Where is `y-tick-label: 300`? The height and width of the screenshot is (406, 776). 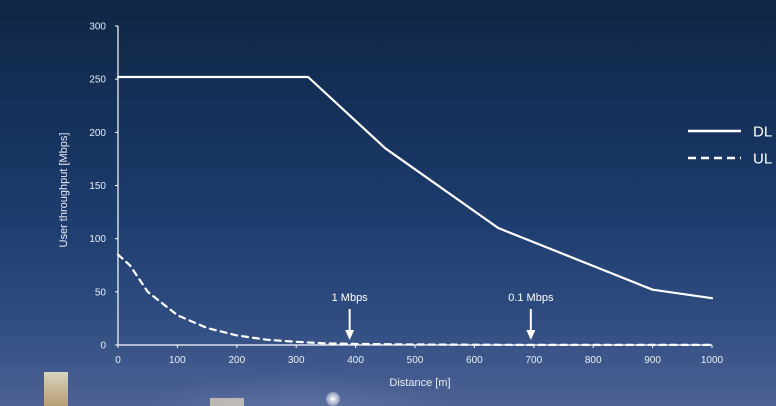
y-tick-label: 300 is located at coordinates (97, 27).